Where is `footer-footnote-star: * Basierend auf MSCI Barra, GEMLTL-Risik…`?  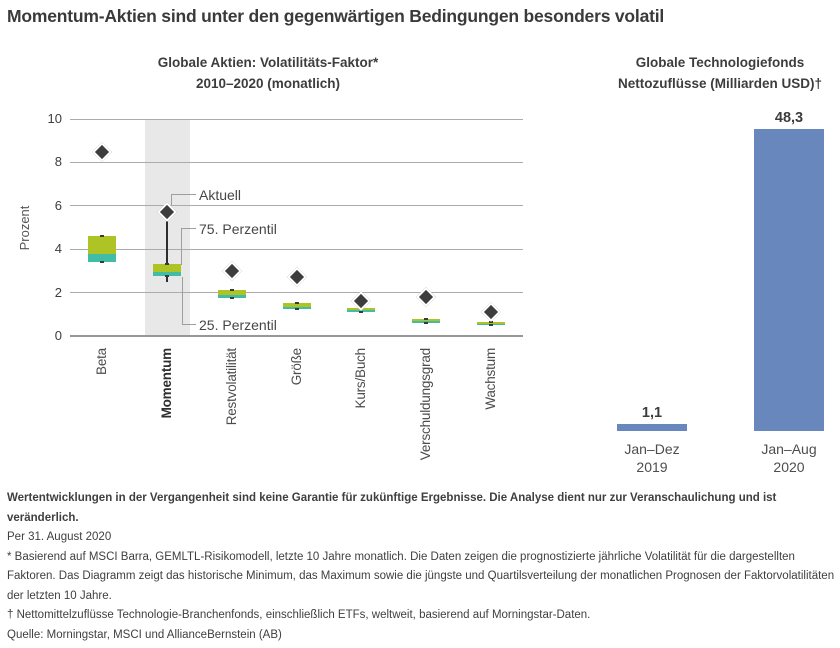
footer-footnote-star: * Basierend auf MSCI Barra, GEMLTL-Risik… is located at coordinates (421, 576).